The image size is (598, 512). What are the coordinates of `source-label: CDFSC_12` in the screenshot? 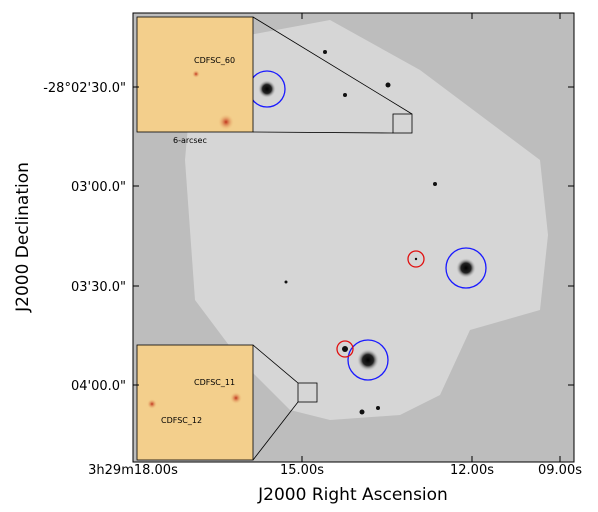 It's located at (181, 420).